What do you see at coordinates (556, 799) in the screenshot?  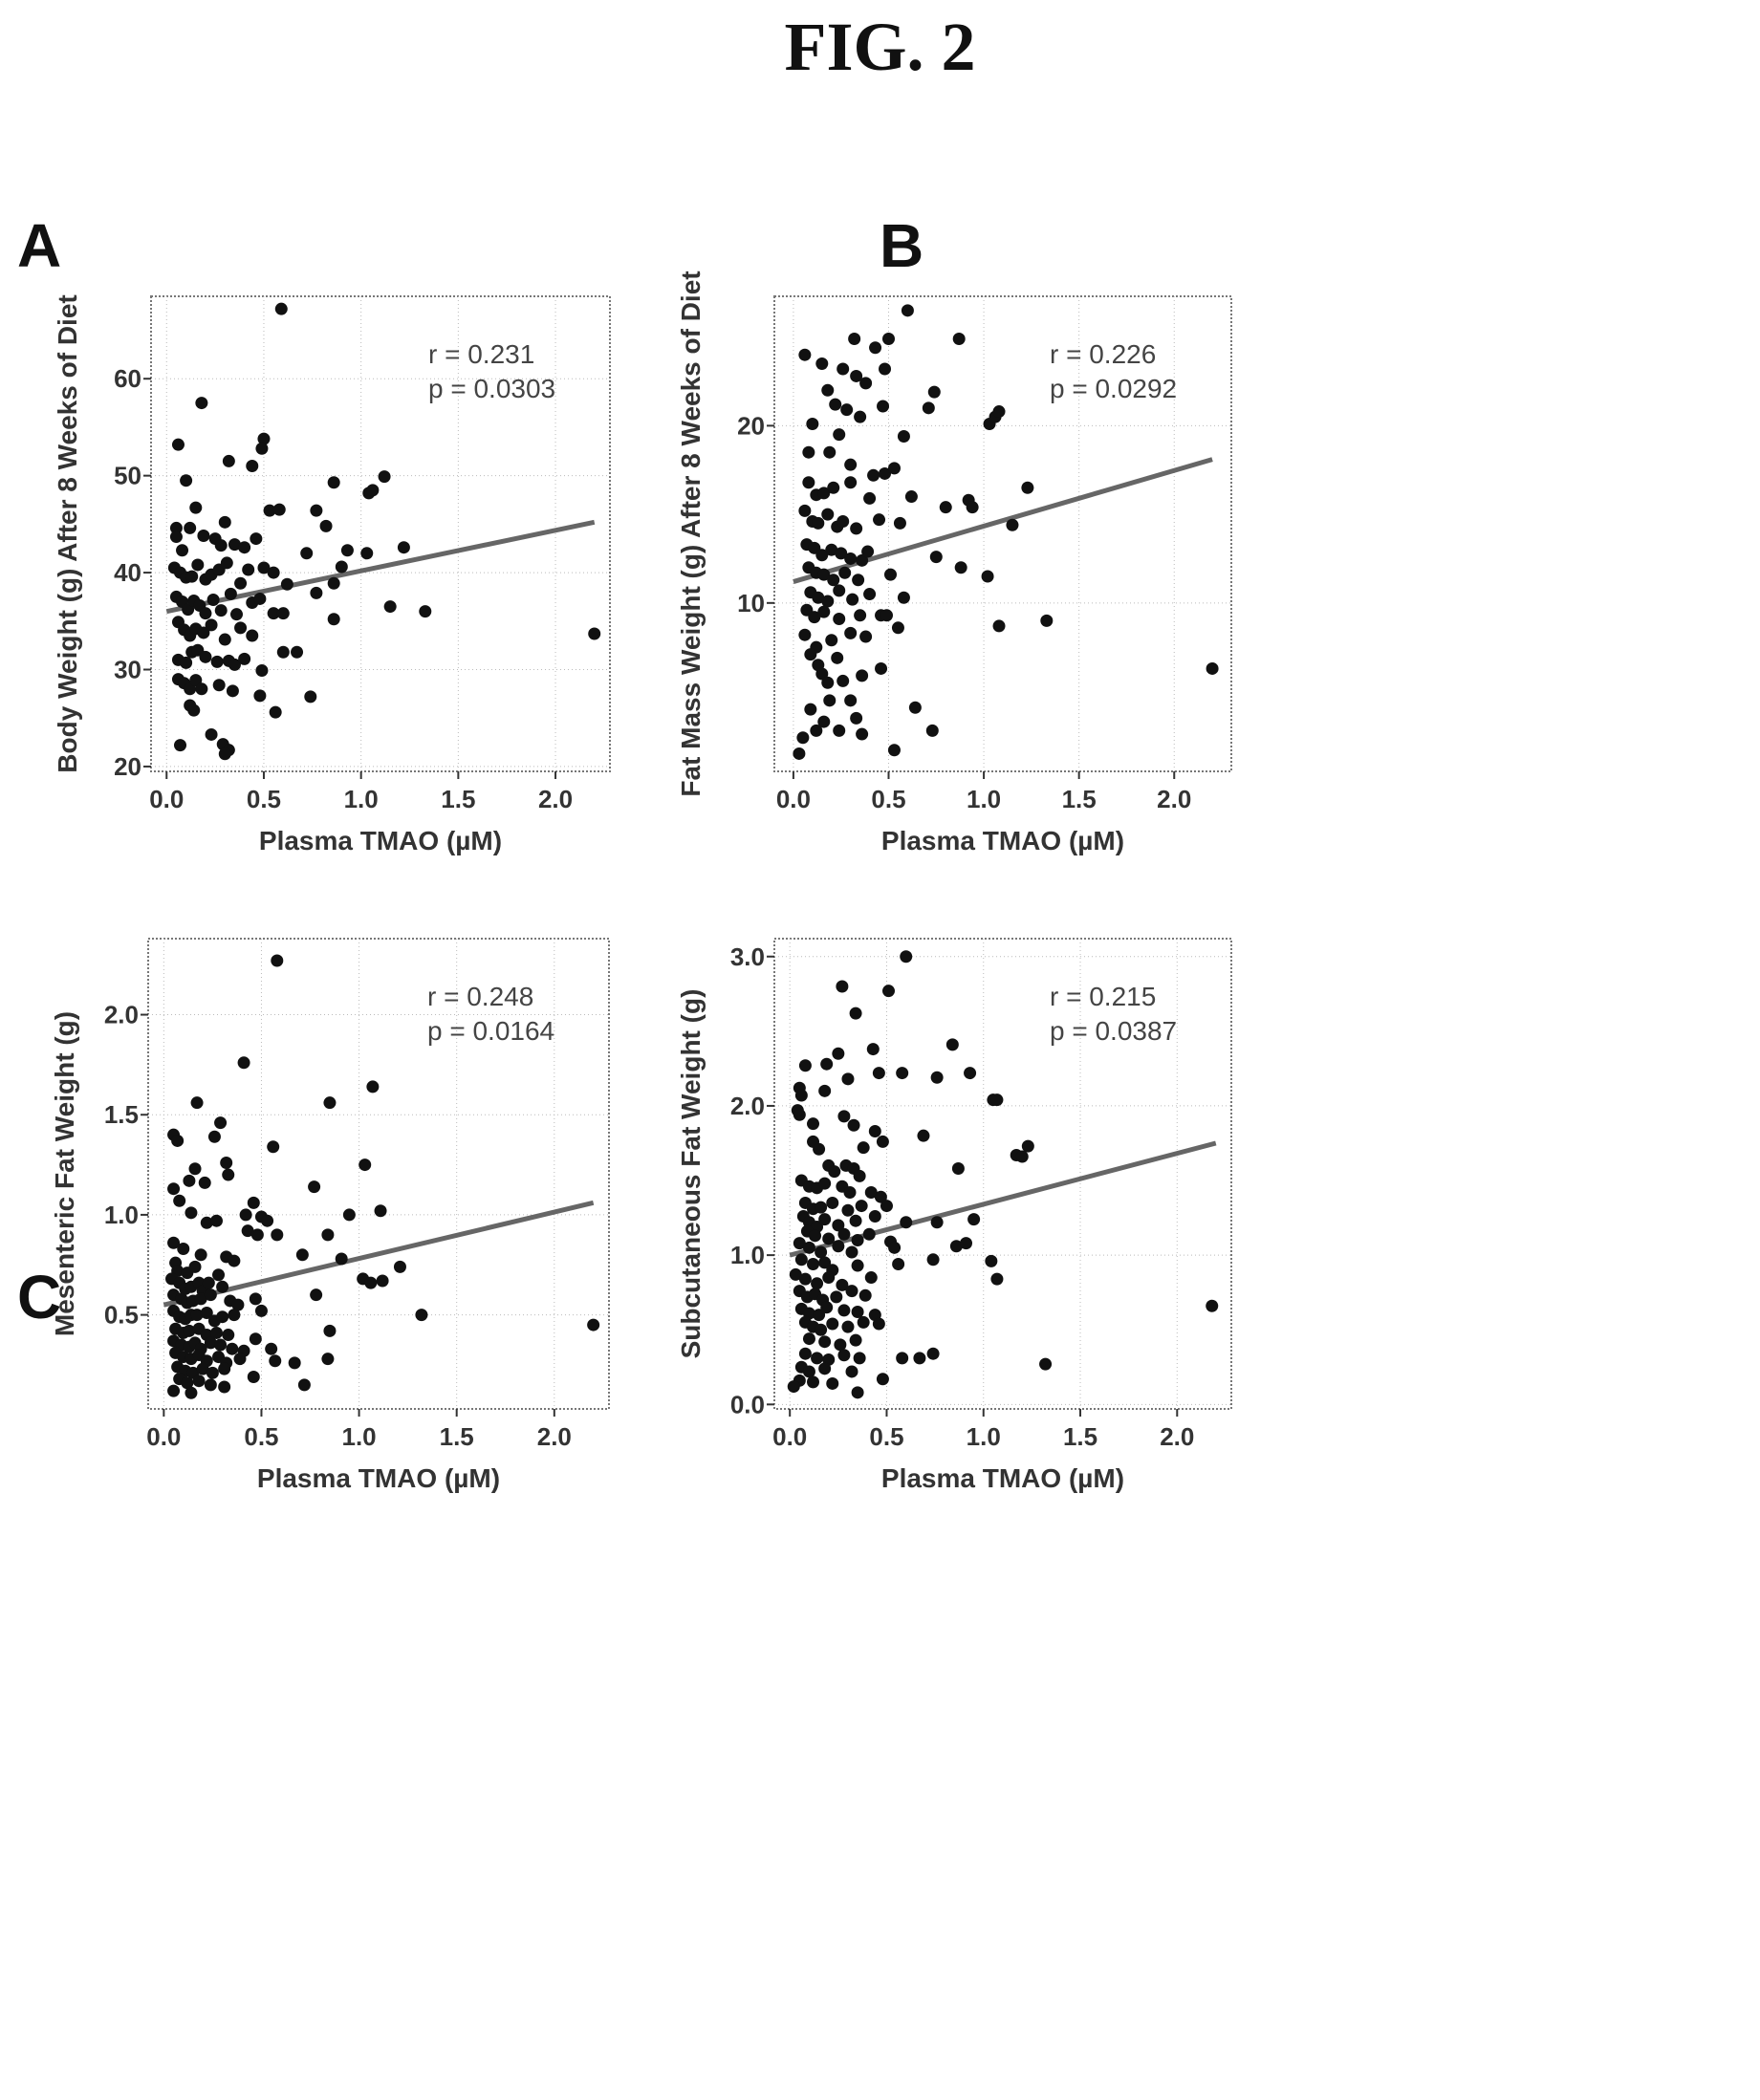 I see `x-tick-label: 2.0` at bounding box center [556, 799].